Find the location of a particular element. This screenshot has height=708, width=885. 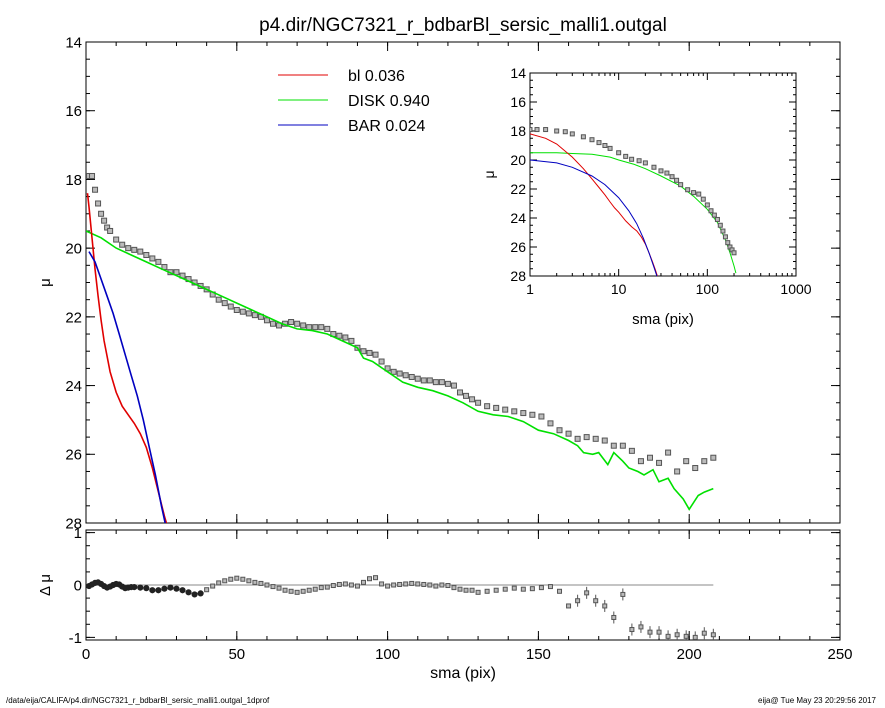

inset-line-bar is located at coordinates (594, 217).